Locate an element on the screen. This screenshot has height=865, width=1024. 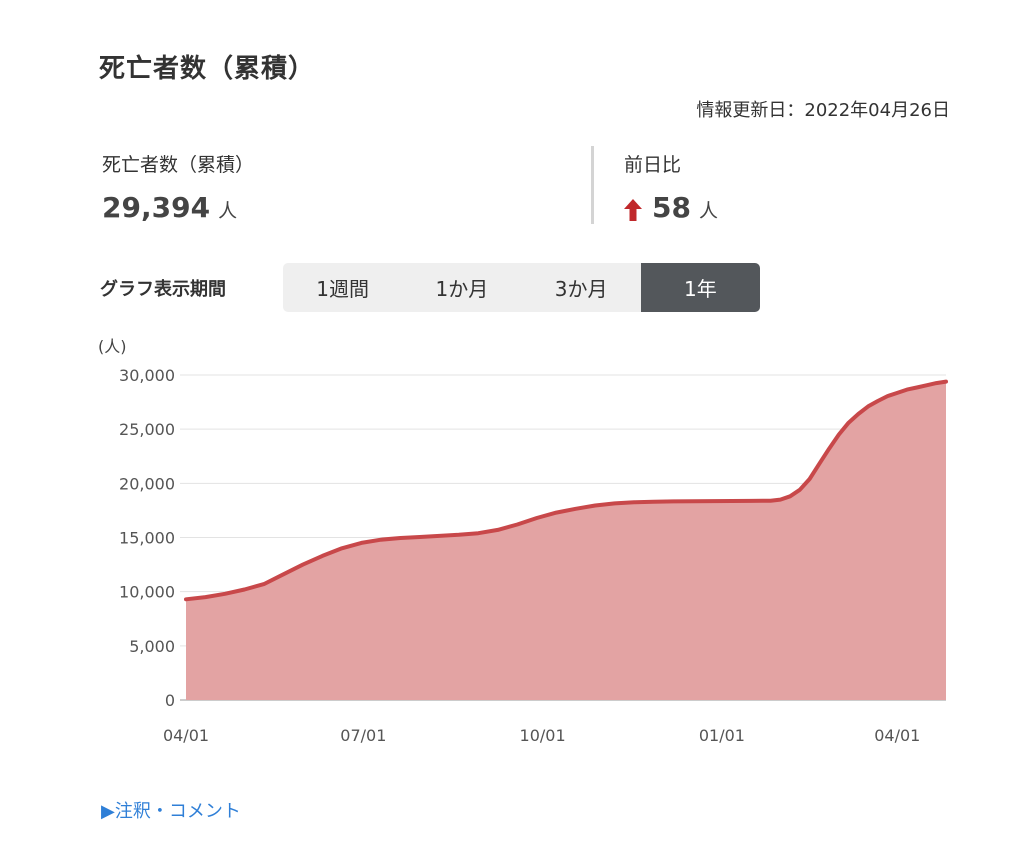
total-unit: 人 is located at coordinates (228, 211).